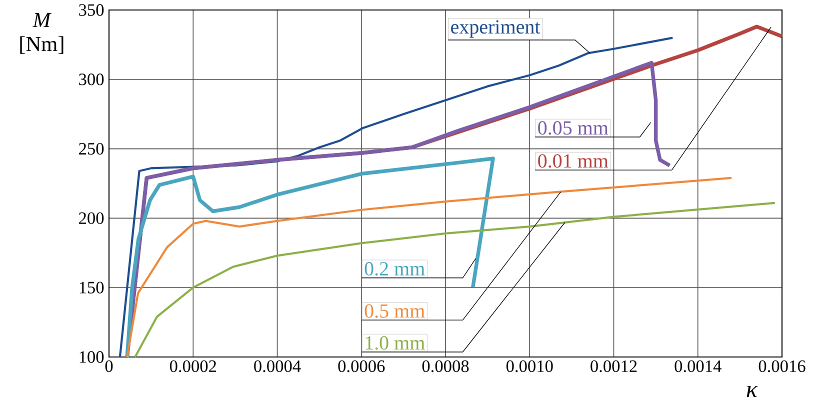 This screenshot has width=816, height=412. Describe the element at coordinates (193, 366) in the screenshot. I see `x-tick-label: 0.0002` at that location.